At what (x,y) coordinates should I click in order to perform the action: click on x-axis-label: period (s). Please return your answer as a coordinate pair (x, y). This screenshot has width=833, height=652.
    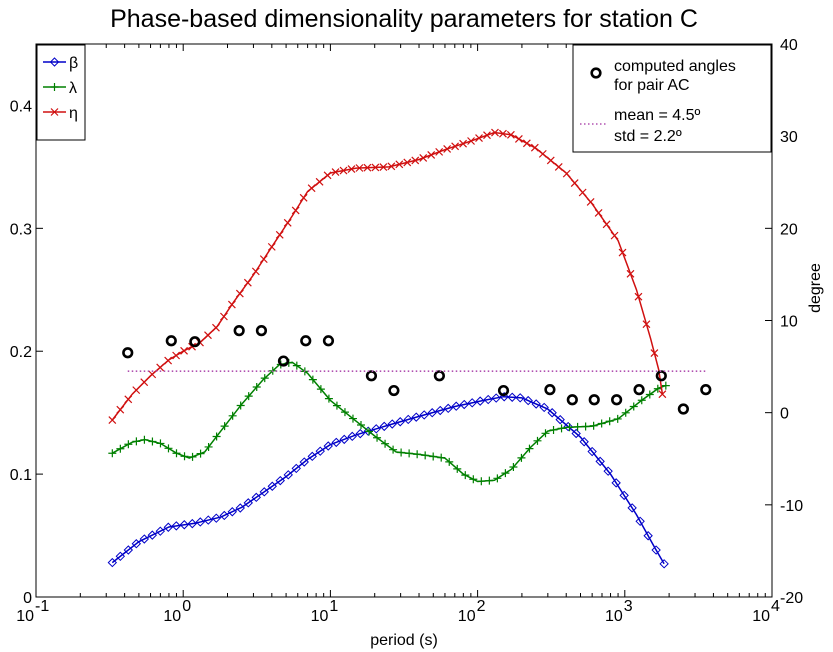
    Looking at the image, I should click on (404, 640).